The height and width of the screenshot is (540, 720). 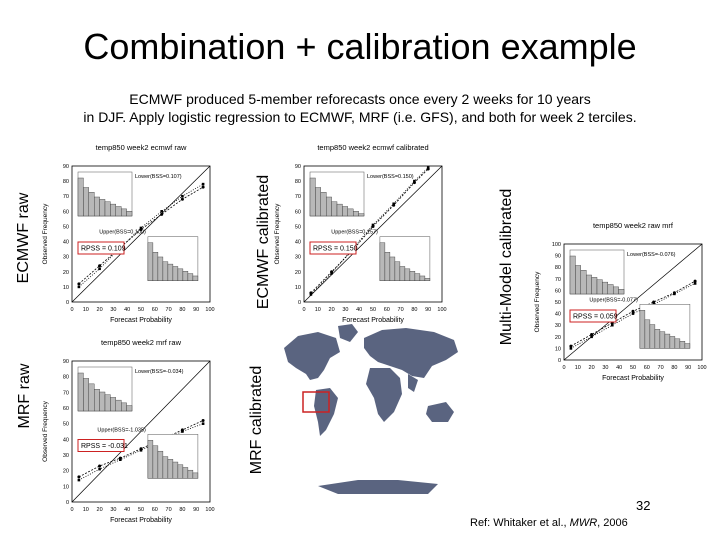 What do you see at coordinates (316, 402) in the screenshot?
I see `highlight-region-box` at bounding box center [316, 402].